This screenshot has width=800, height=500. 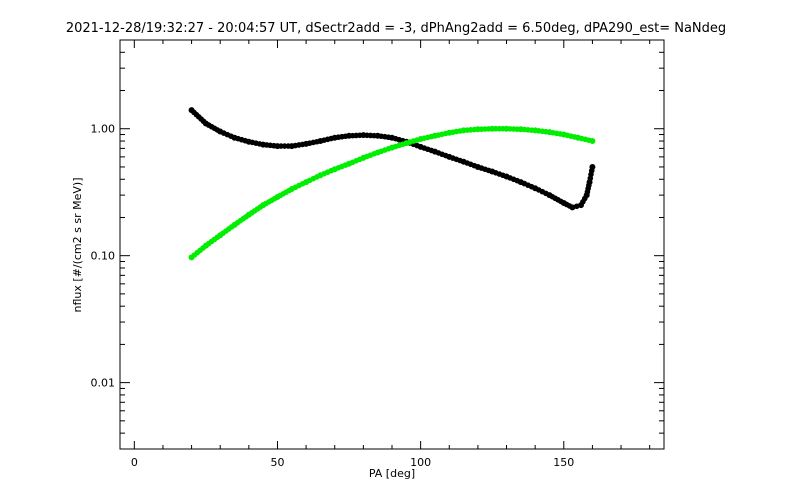 I want to click on x-tick-label: 0, so click(x=134, y=462).